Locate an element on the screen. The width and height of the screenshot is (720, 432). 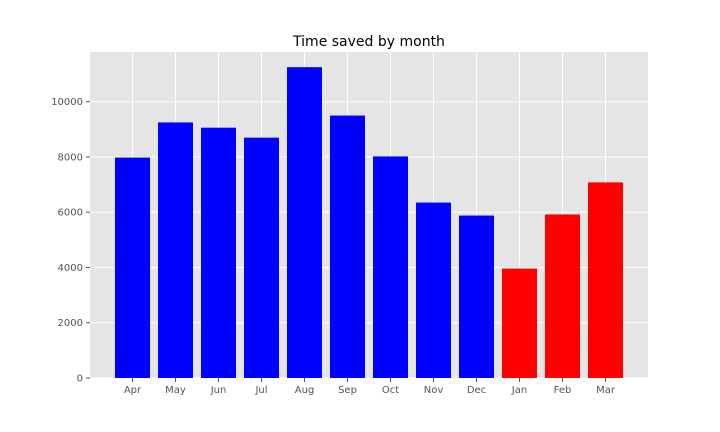
x-tick-label: Dec is located at coordinates (476, 390).